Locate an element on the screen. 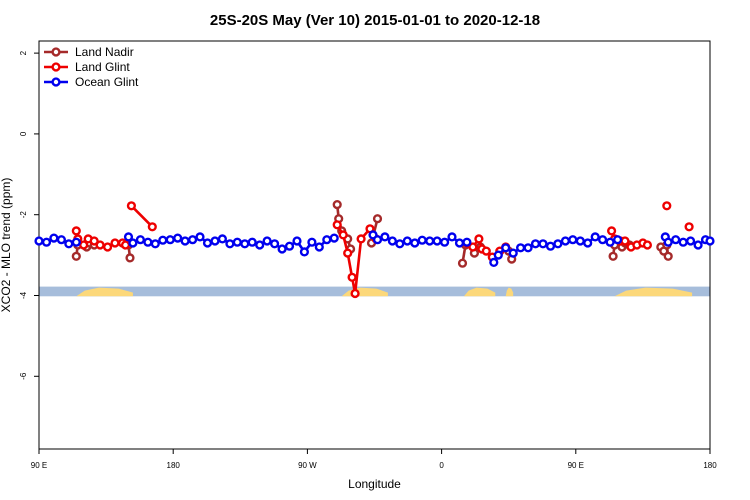 The height and width of the screenshot is (500, 750). x-tick-label-4: 90 E is located at coordinates (576, 465).